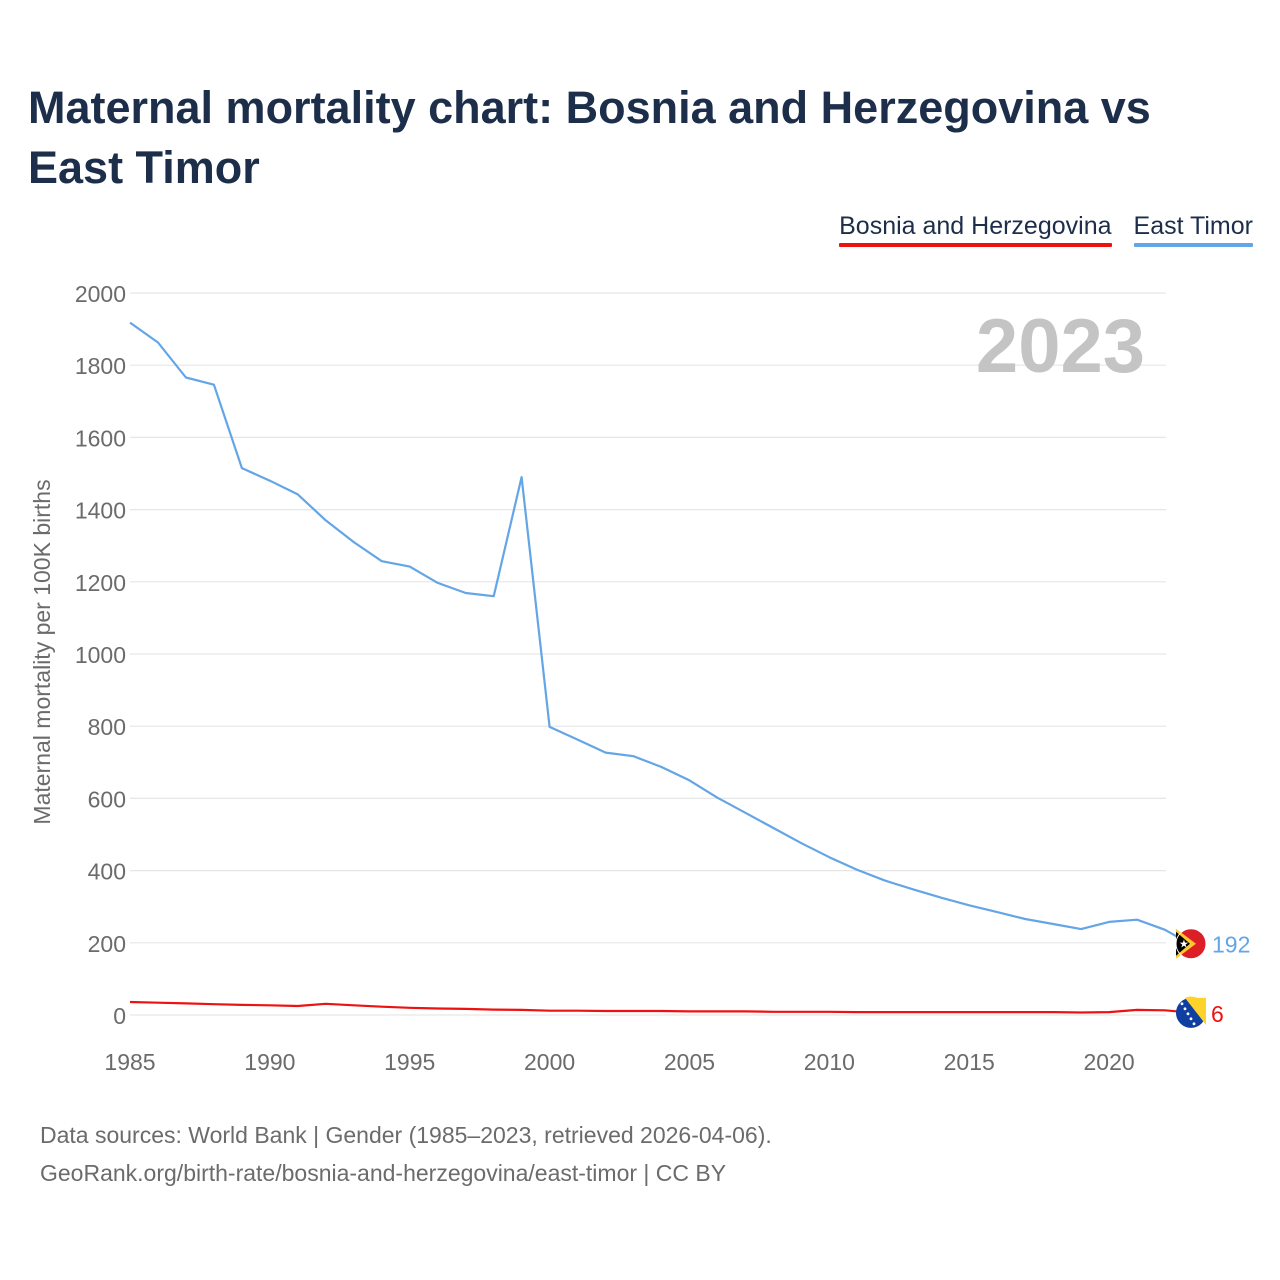  I want to click on end-value-label-bosnia-and-herzegovina: 6, so click(1217, 1014).